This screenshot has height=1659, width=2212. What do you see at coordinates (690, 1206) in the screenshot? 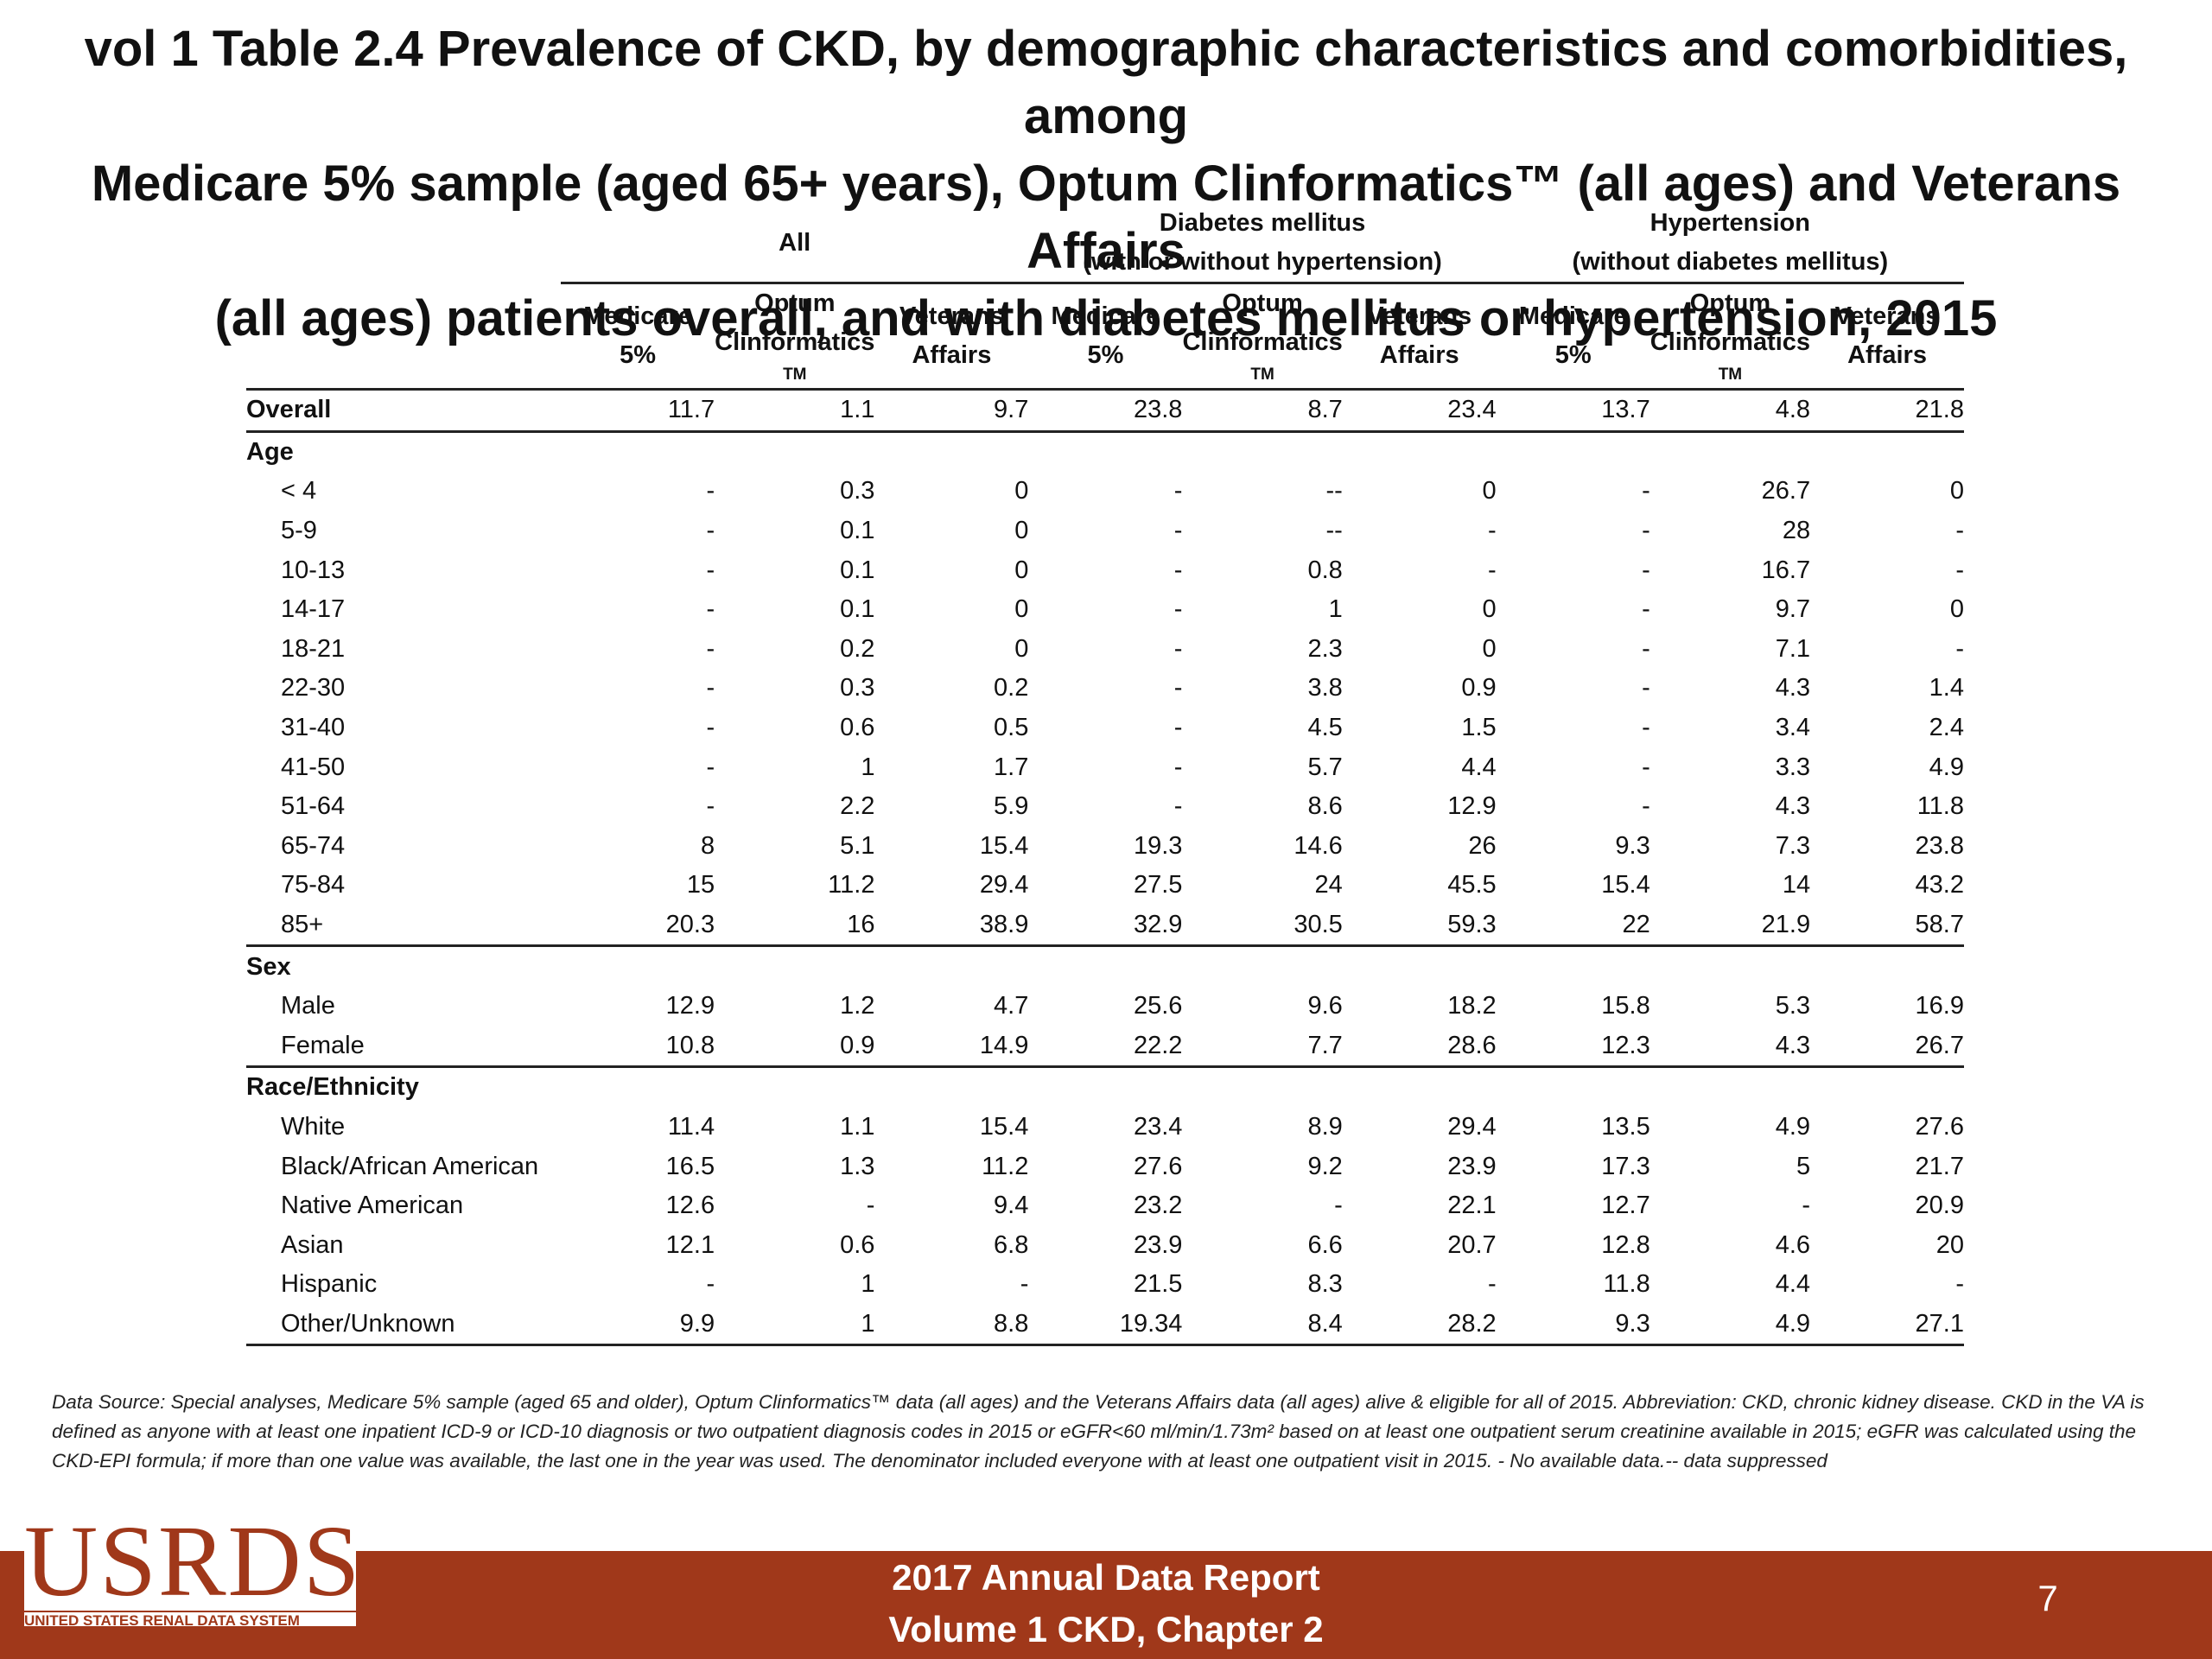
I see `table-cell: 12.6` at bounding box center [690, 1206].